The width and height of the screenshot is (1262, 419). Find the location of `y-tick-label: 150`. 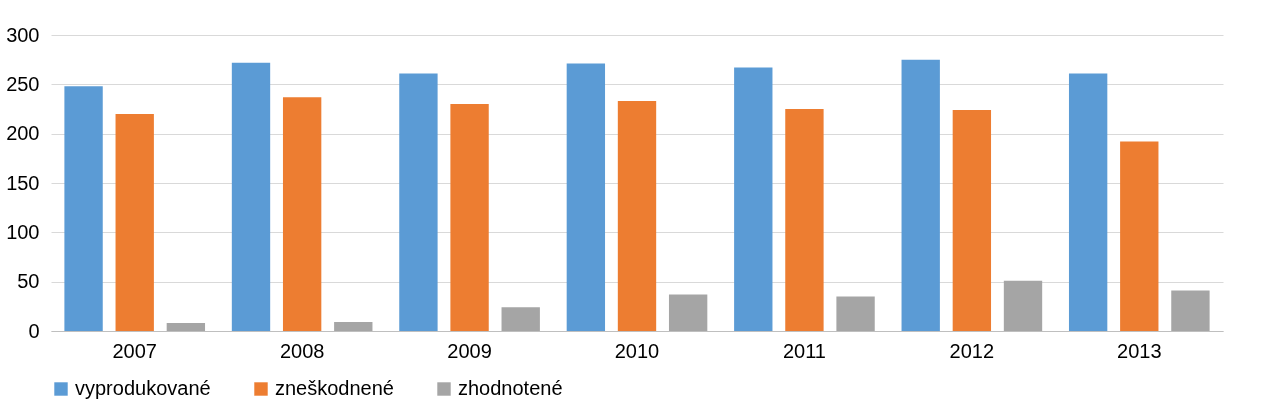

y-tick-label: 150 is located at coordinates (23, 182).